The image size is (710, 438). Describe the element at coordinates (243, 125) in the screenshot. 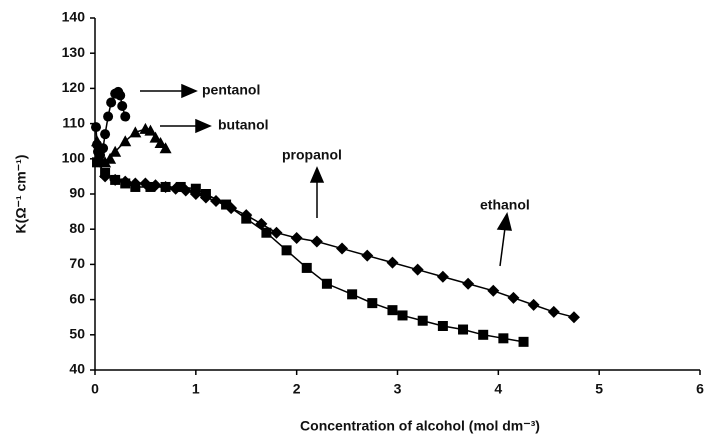

I see `annotation: butanol` at that location.